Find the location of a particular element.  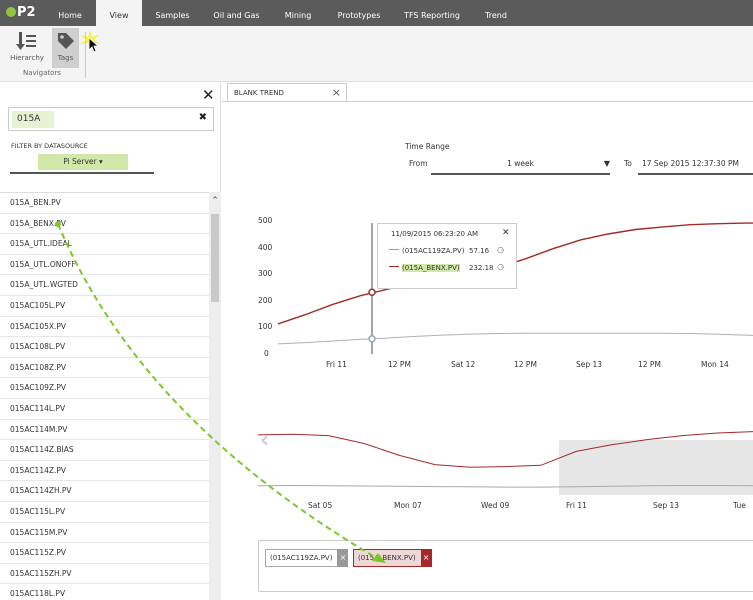

to-label: To is located at coordinates (628, 163).